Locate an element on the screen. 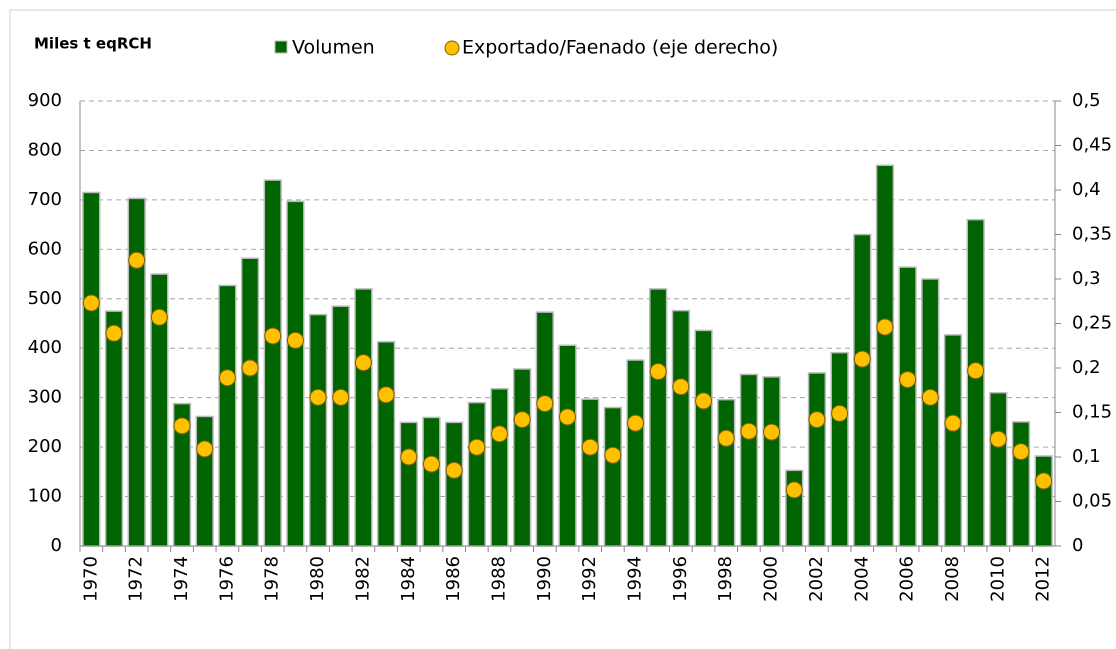 This screenshot has height=649, width=1116. y-tick-label: 700 is located at coordinates (45, 199).